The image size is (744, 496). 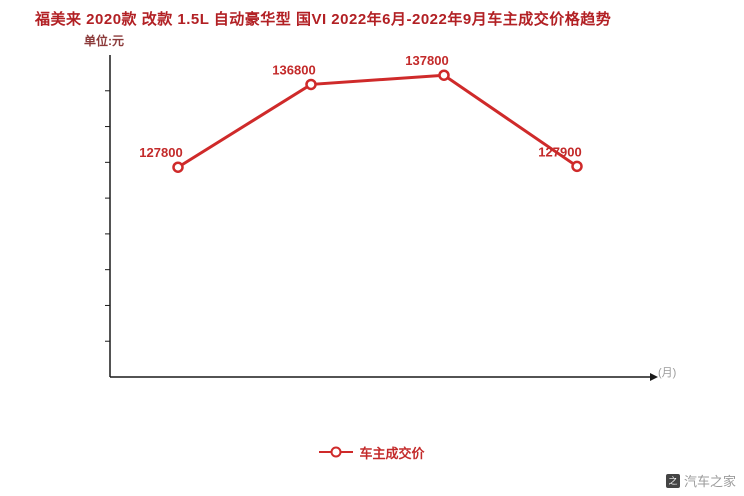 What do you see at coordinates (104, 41) in the screenshot?
I see `y-axis-unit-label: 单位:元` at bounding box center [104, 41].